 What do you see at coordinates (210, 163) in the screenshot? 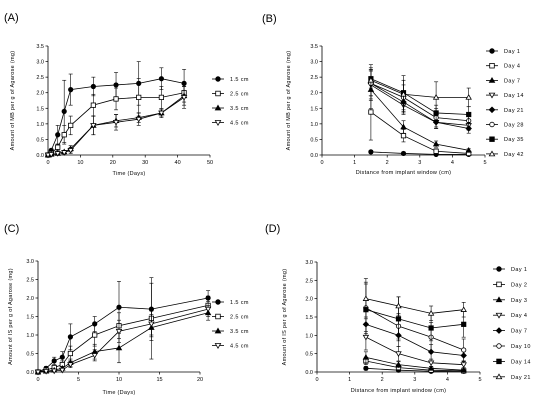
I see `x-tick-label: 50` at bounding box center [210, 163].